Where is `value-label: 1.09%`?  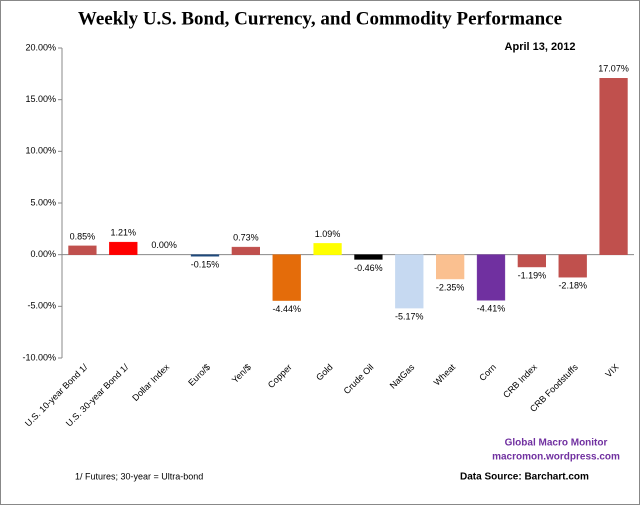
value-label: 1.09% is located at coordinates (328, 234).